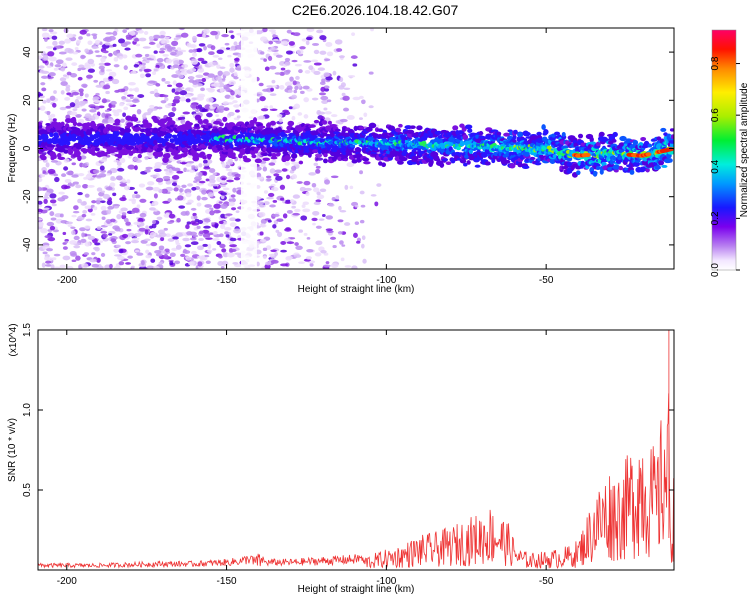 The width and height of the screenshot is (750, 600). I want to click on snr-y-axis-label: SNR (10 * v/v), so click(12, 450).